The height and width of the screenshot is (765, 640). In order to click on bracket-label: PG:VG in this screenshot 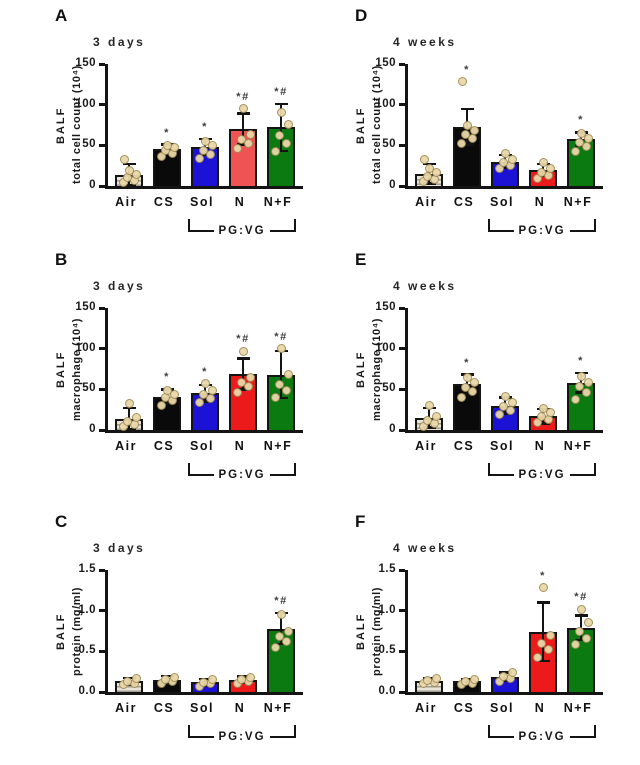, I will do `click(542, 737)`.